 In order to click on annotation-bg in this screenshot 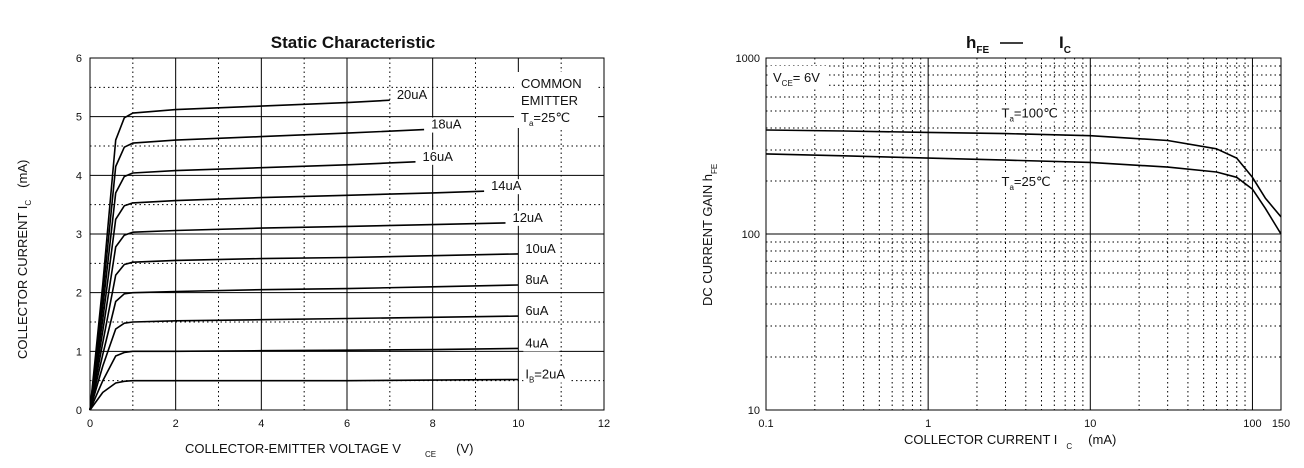, I will do `click(556, 100)`.